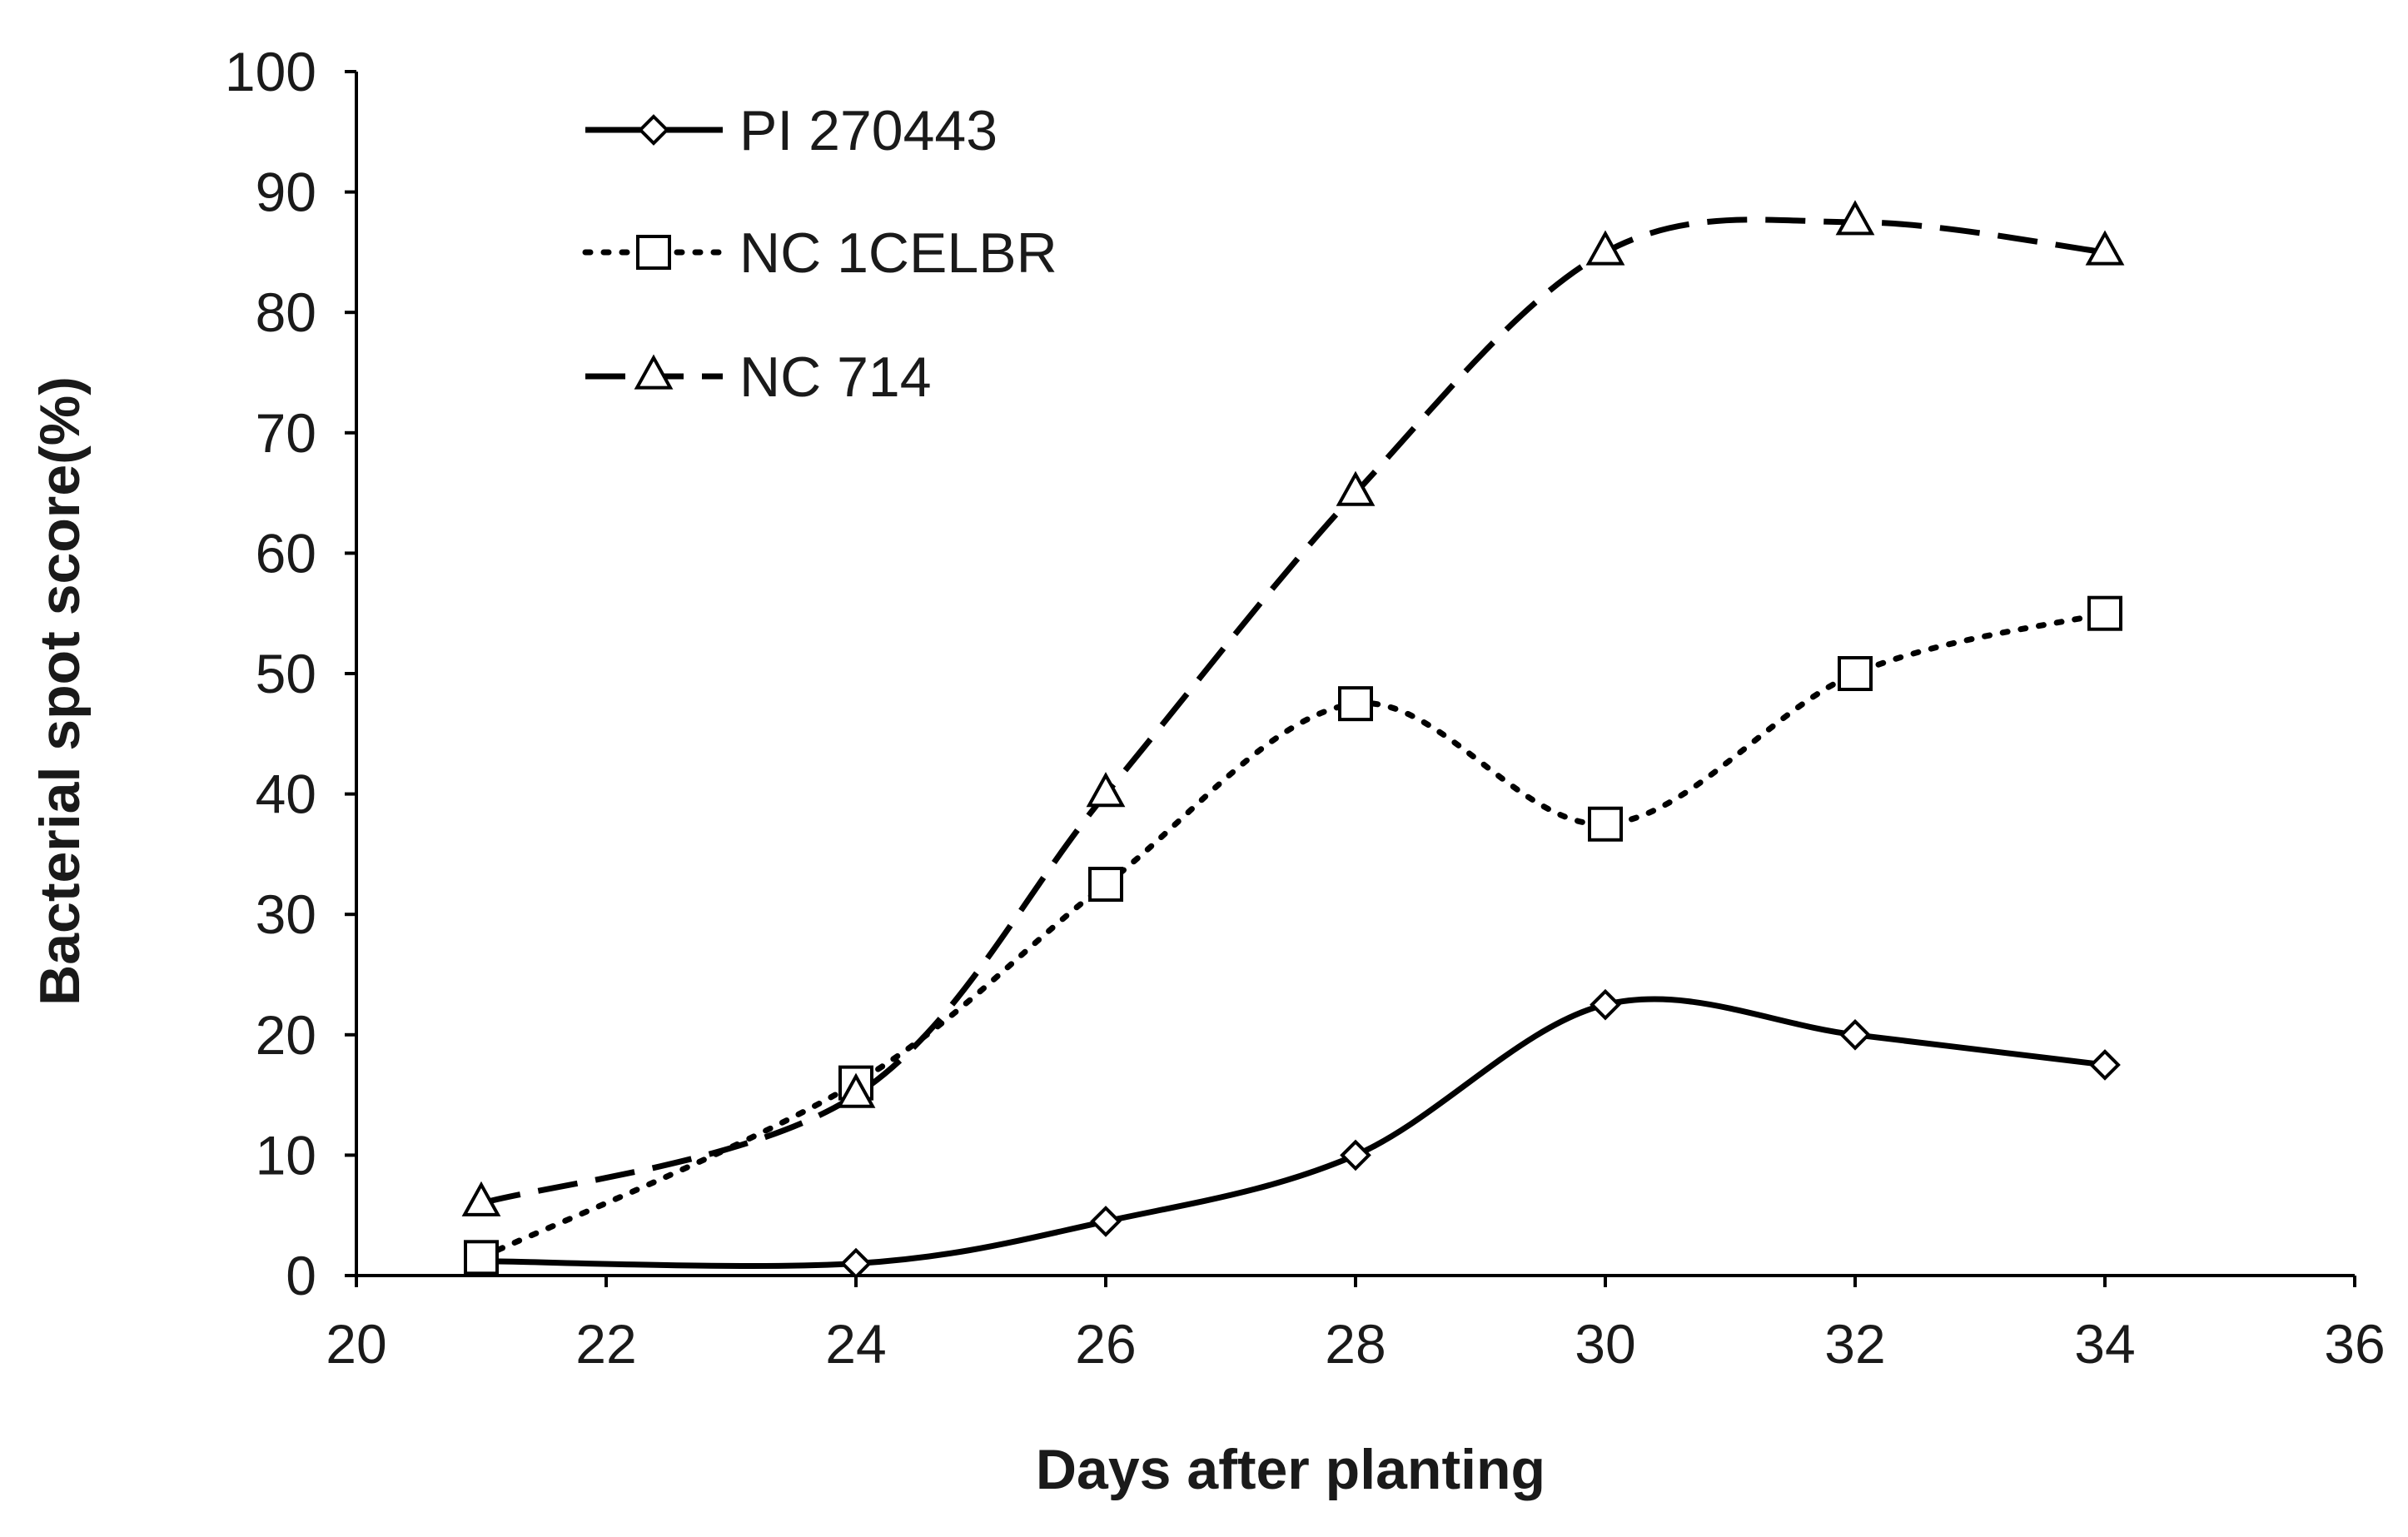 The height and width of the screenshot is (1537, 2408). I want to click on y-tick-label: 70, so click(286, 433).